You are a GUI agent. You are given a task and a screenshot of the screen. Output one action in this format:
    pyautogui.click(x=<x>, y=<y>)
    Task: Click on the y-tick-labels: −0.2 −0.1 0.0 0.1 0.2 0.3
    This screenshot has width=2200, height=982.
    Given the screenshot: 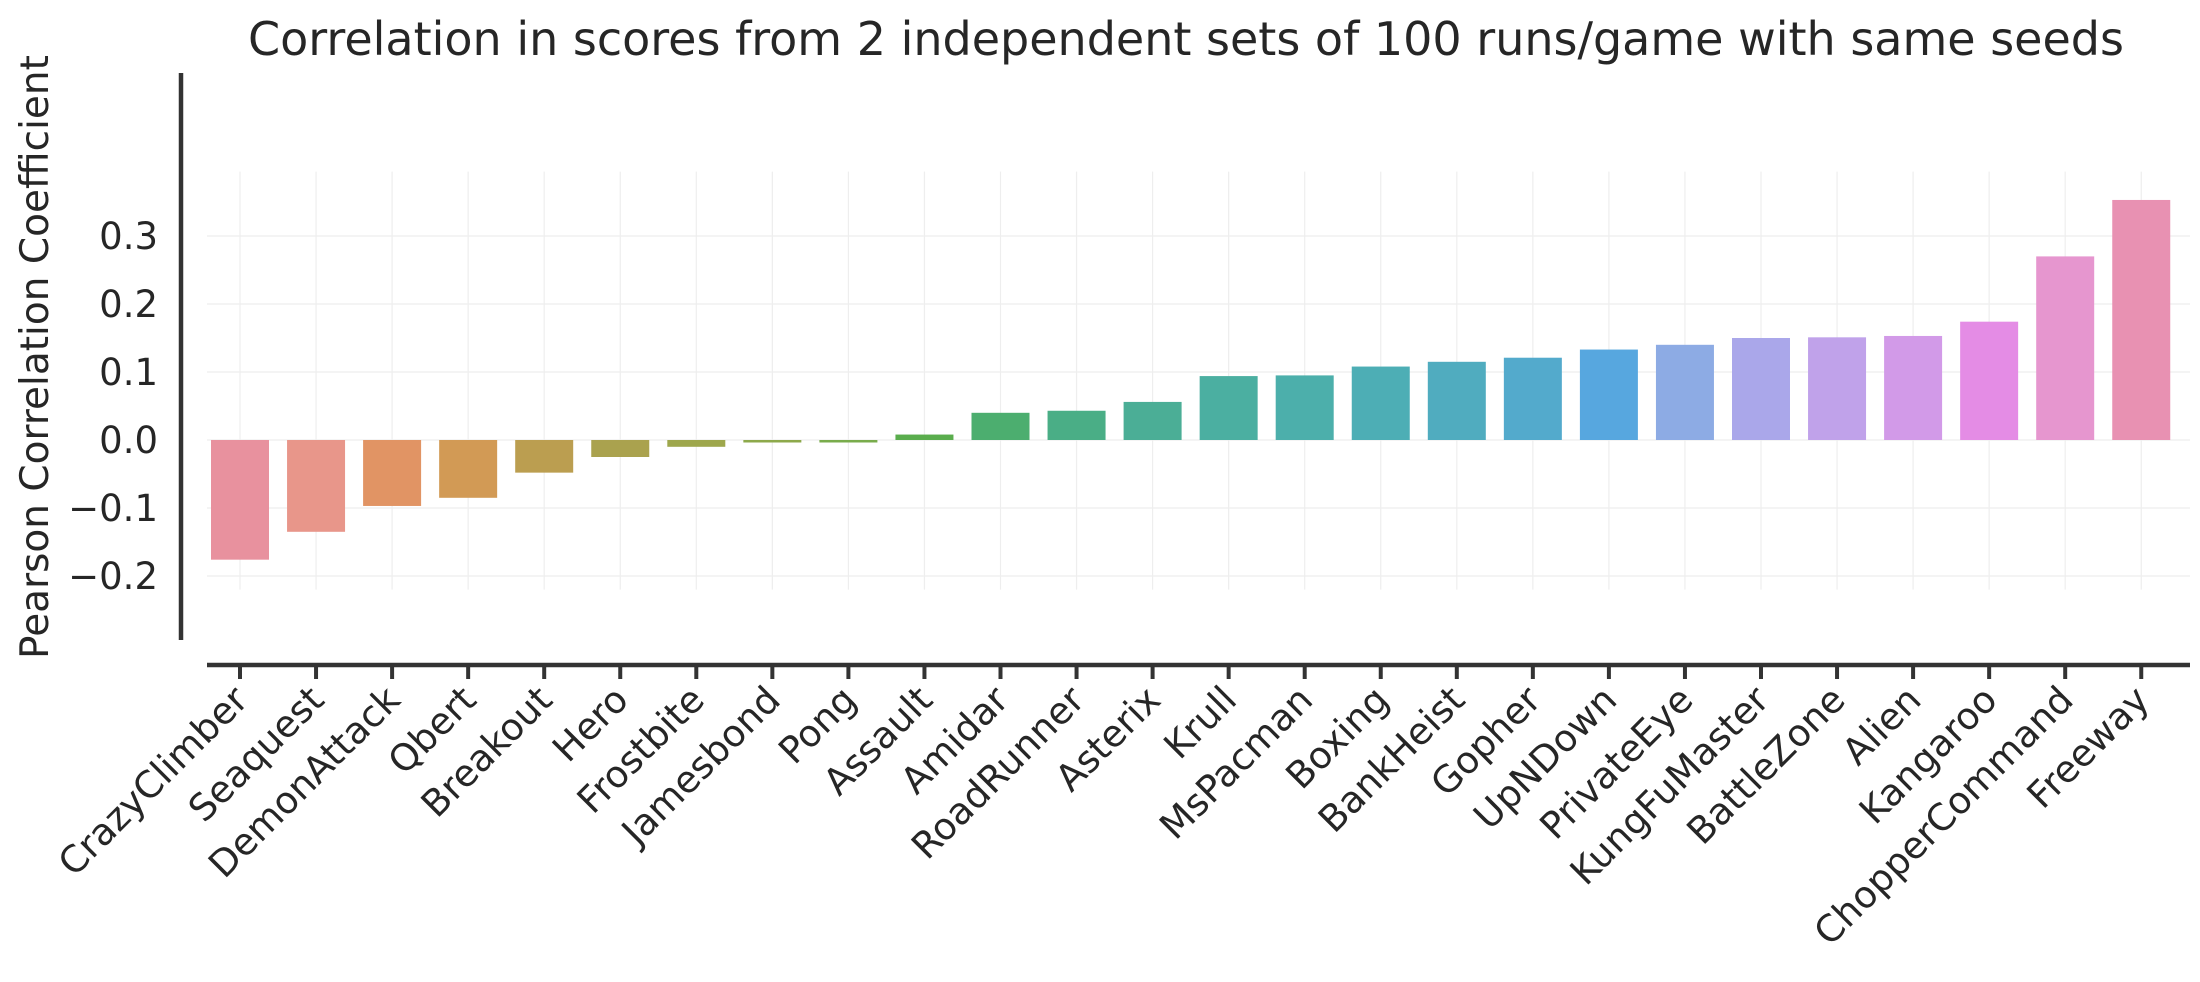 What is the action you would take?
    pyautogui.click(x=113, y=406)
    